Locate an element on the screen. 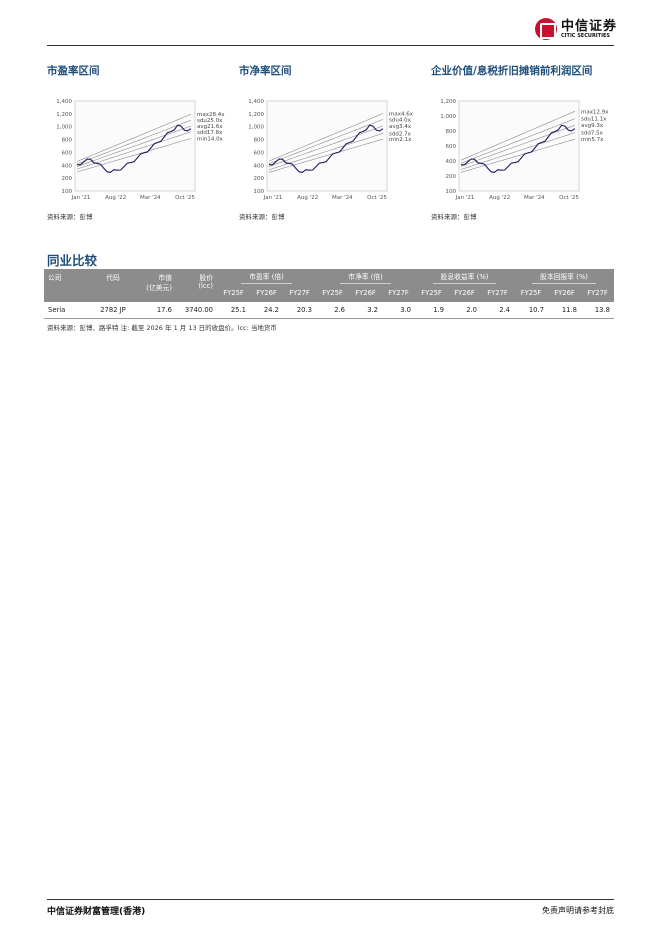 The width and height of the screenshot is (662, 936). citic-logo-icon is located at coordinates (546, 29).